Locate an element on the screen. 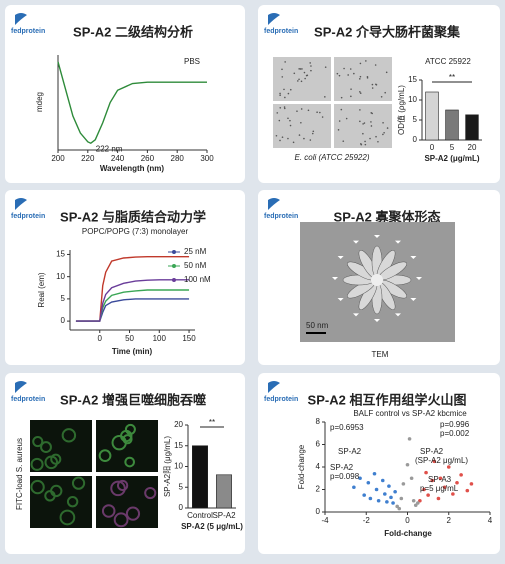  annotation: p=0.002 is located at coordinates (455, 433).